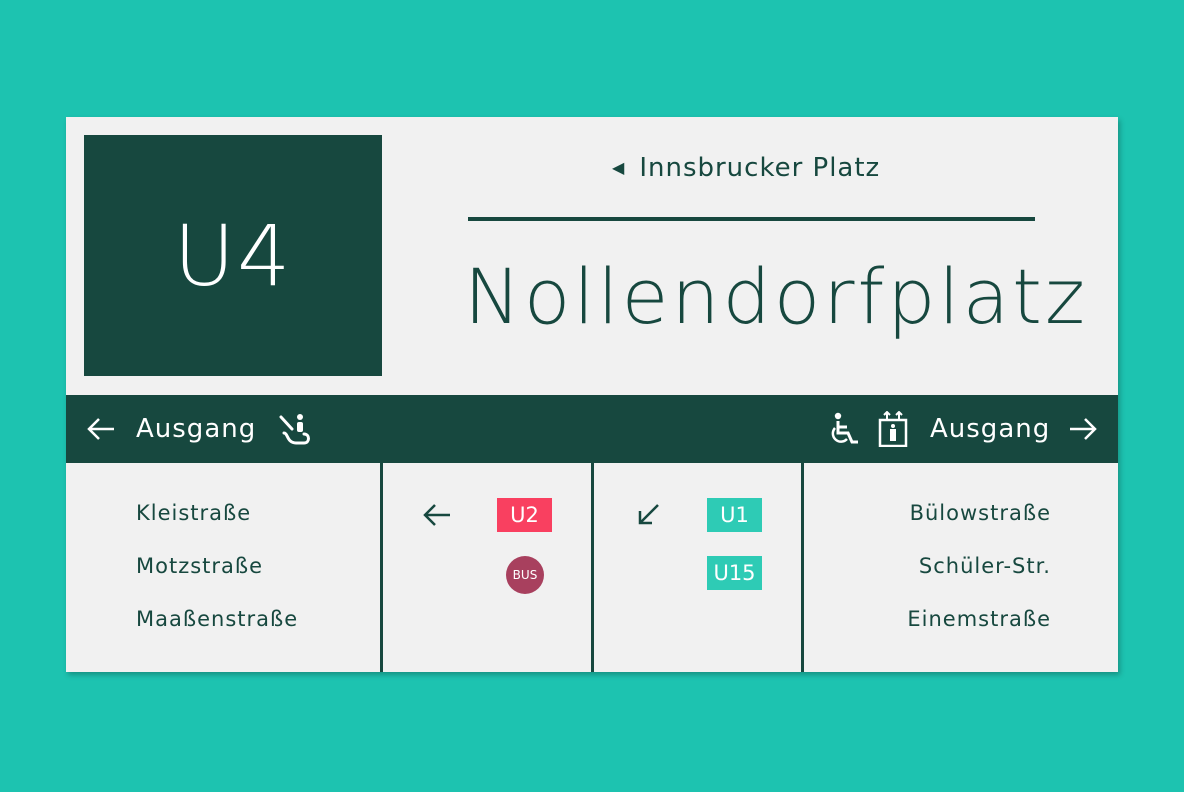 Image resolution: width=1184 pixels, height=792 pixels. What do you see at coordinates (525, 575) in the screenshot?
I see `bus-badge: BUS` at bounding box center [525, 575].